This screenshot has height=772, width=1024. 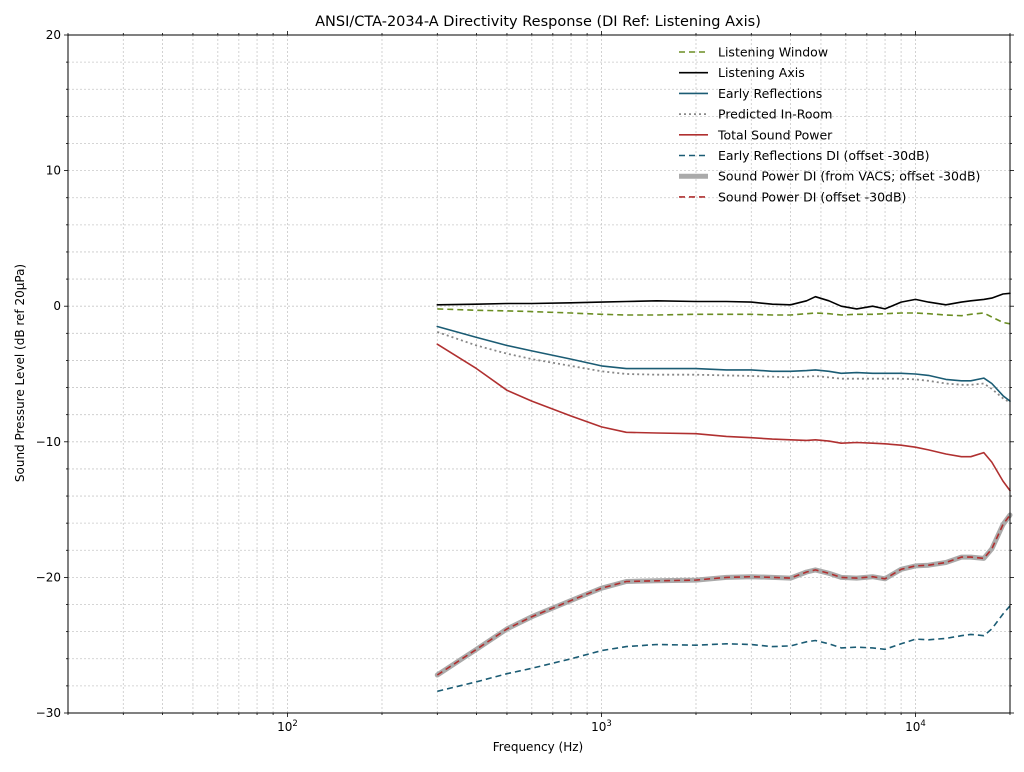 I want to click on y-tick-label: 0, so click(x=57, y=306).